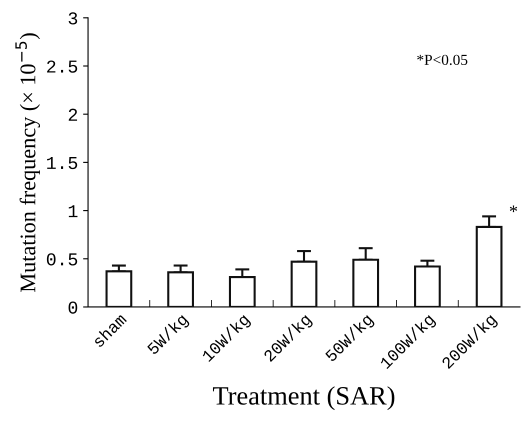  What do you see at coordinates (73, 114) in the screenshot?
I see `y-tick-label: 2` at bounding box center [73, 114].